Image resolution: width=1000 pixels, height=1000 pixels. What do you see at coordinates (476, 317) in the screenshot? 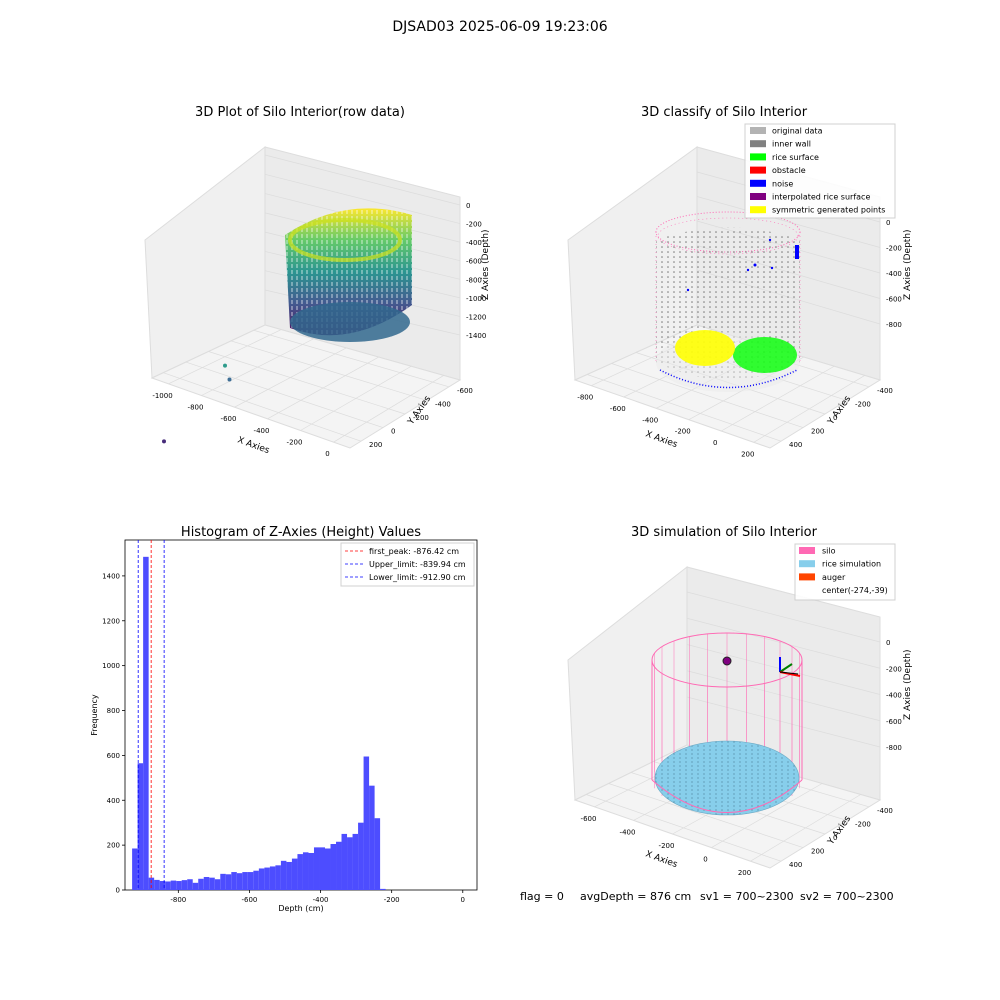
I see `z-tick-label: -1200` at bounding box center [476, 317].